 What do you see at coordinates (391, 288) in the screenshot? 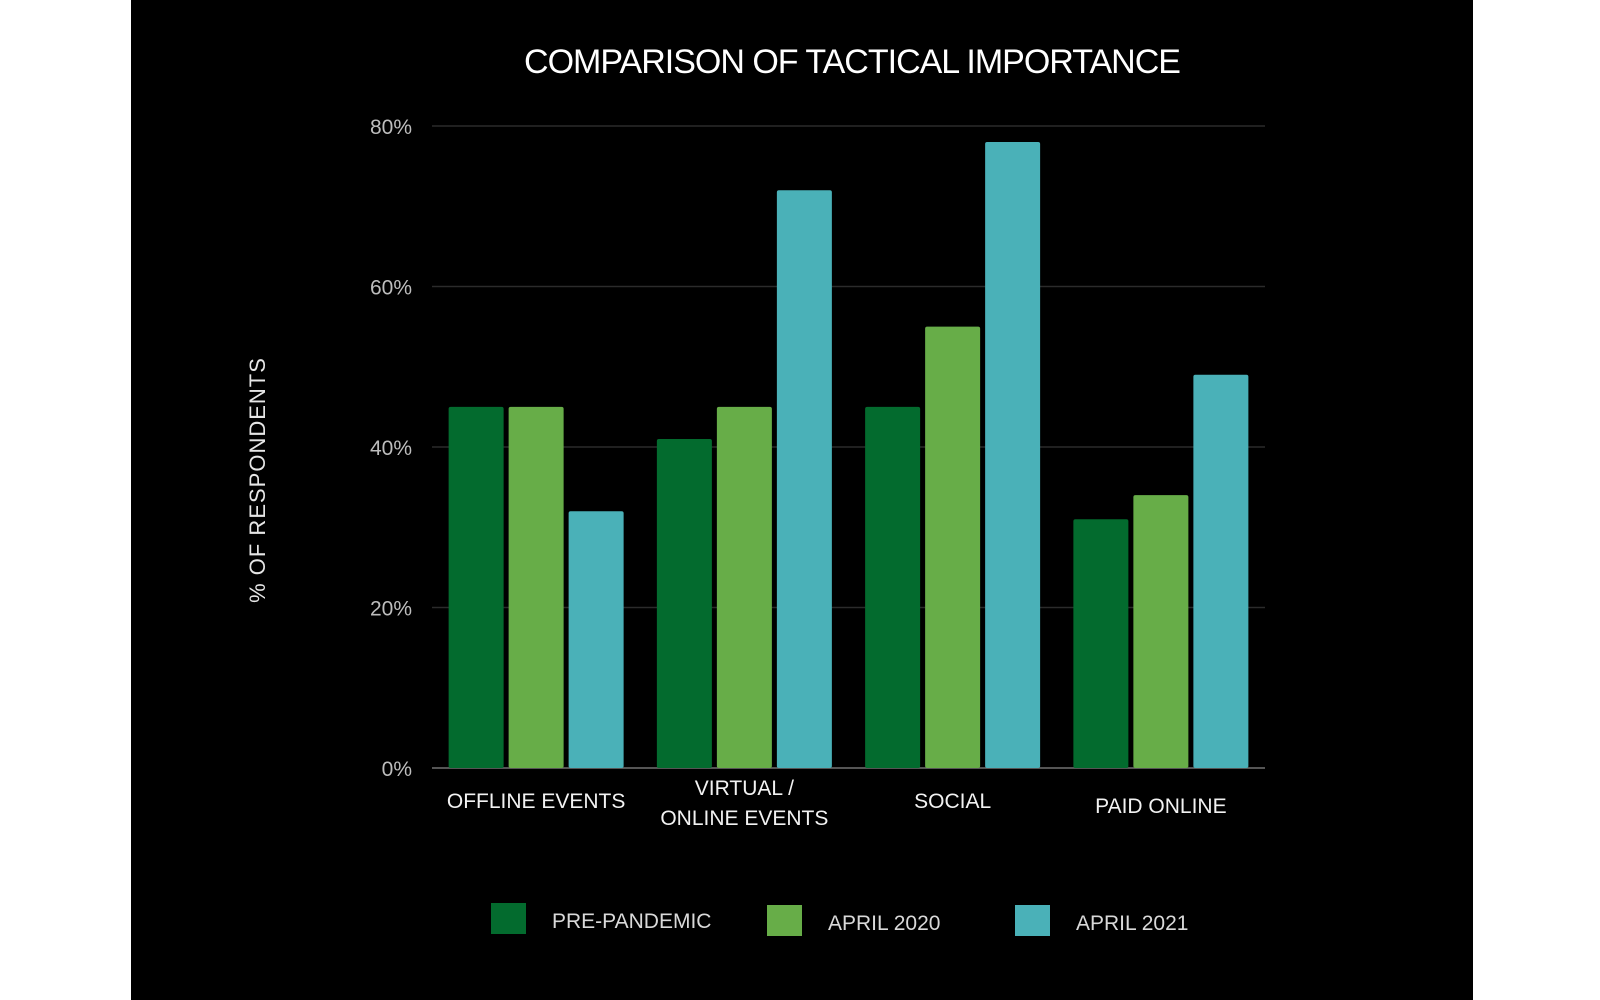
I see `y-tick-label: 60%` at bounding box center [391, 288].